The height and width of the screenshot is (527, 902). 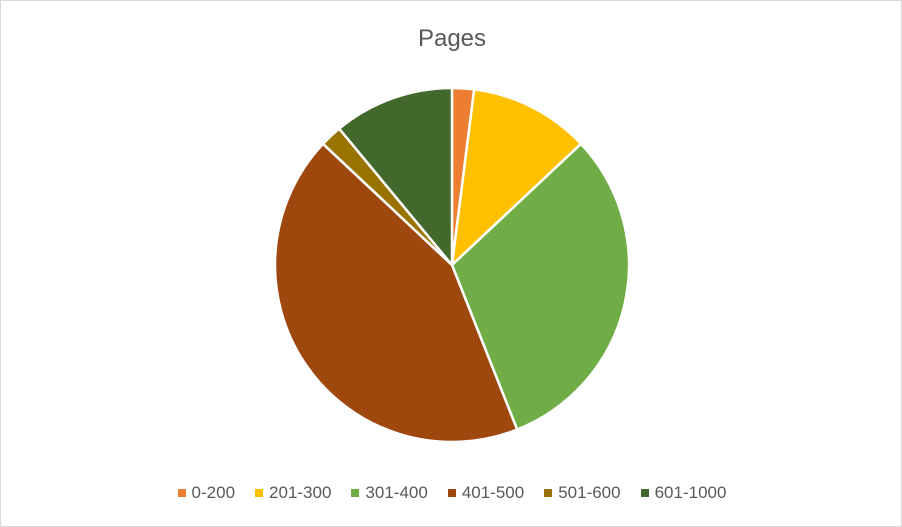 I want to click on legend-item-301-400: 301-400, so click(x=389, y=493).